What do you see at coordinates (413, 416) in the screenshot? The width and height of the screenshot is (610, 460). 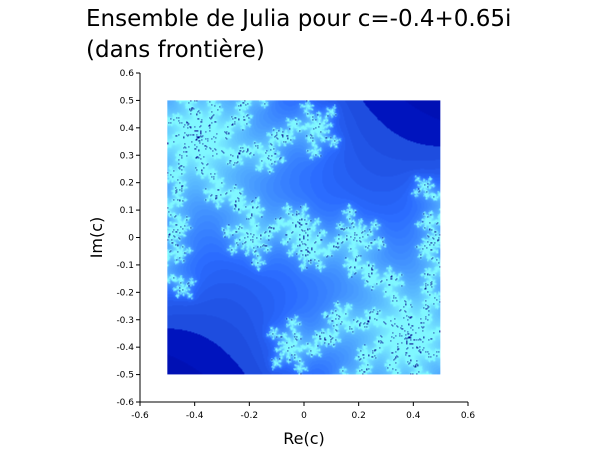 I see `x-tick-label: 0.4` at bounding box center [413, 416].